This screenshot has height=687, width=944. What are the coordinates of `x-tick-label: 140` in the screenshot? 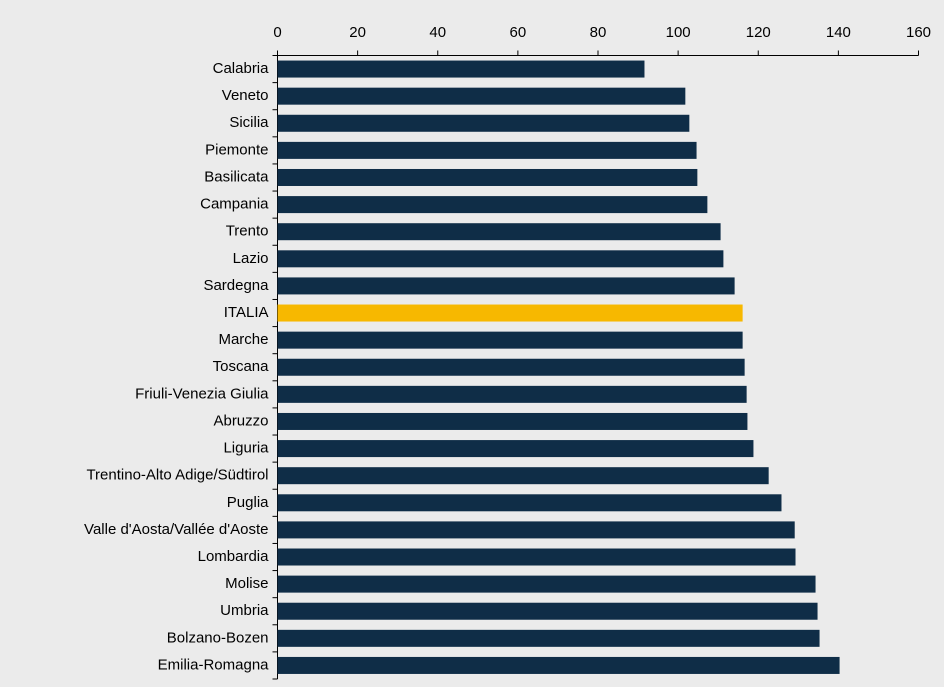 It's located at (838, 32).